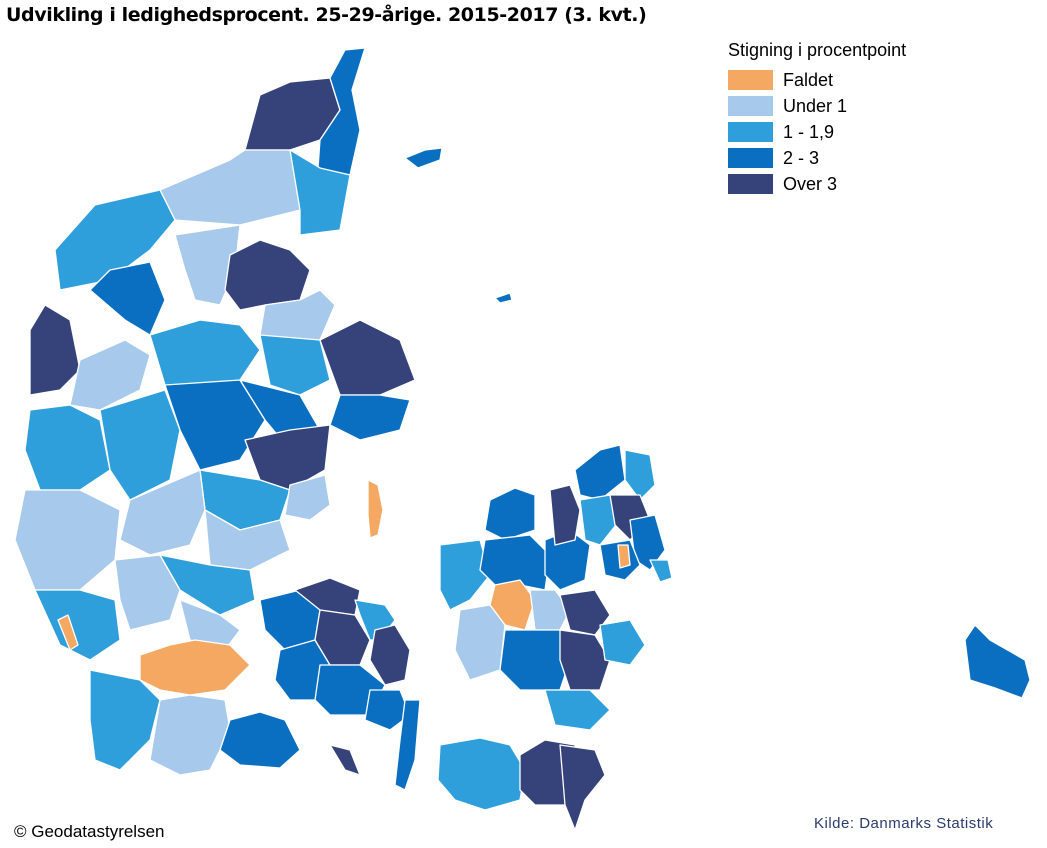 The height and width of the screenshot is (848, 1047). I want to click on region-soenderborg, so click(260, 740).